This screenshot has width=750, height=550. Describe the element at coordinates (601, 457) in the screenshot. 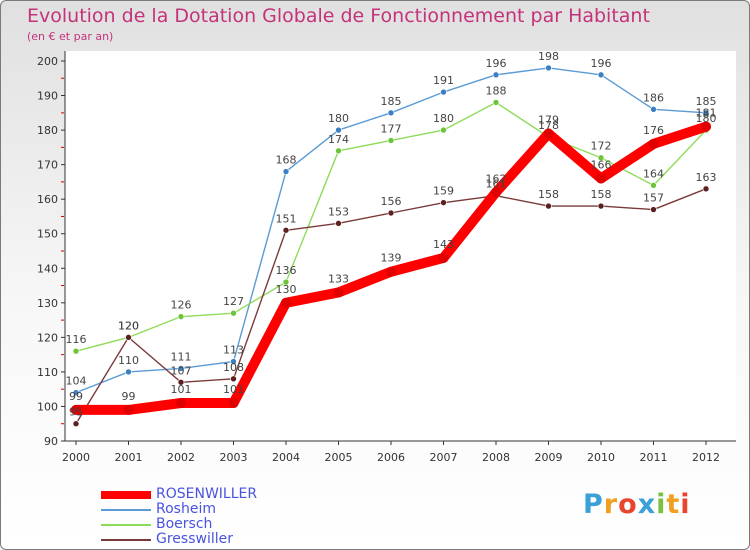

I see `x-tick-label: 2010` at that location.